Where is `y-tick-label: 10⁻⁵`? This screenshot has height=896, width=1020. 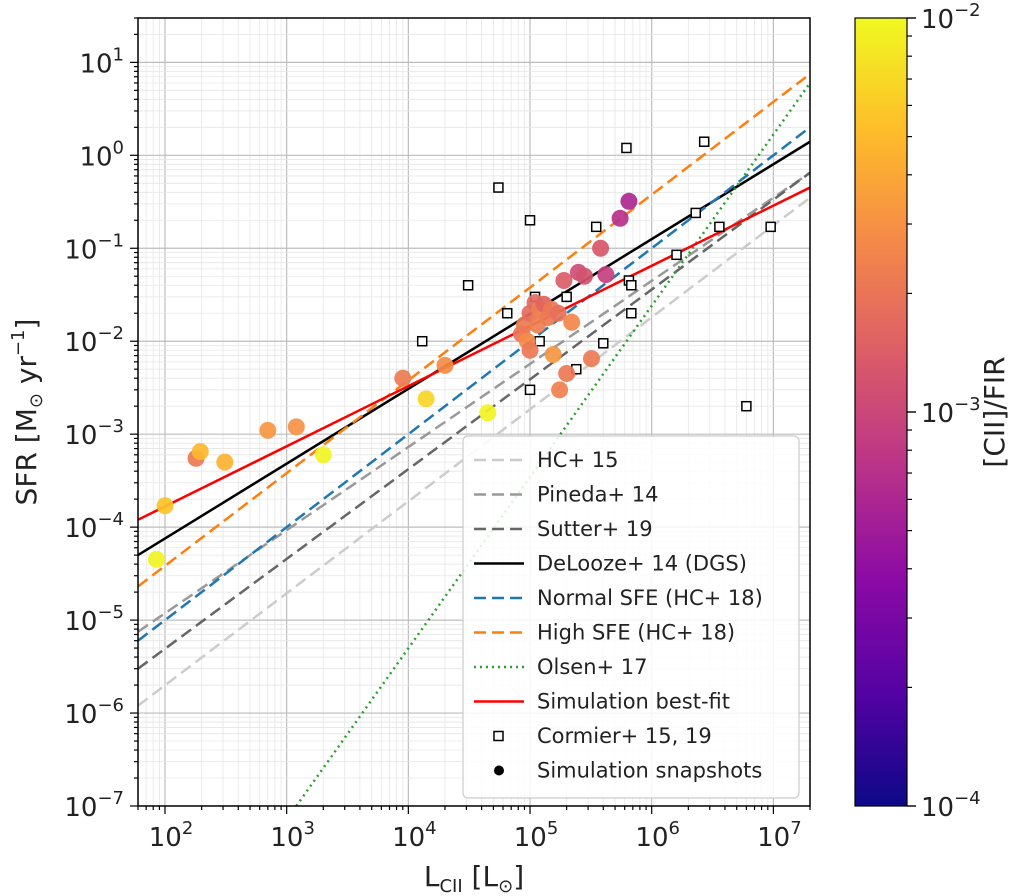 y-tick-label: 10⁻⁵ is located at coordinates (94, 619).